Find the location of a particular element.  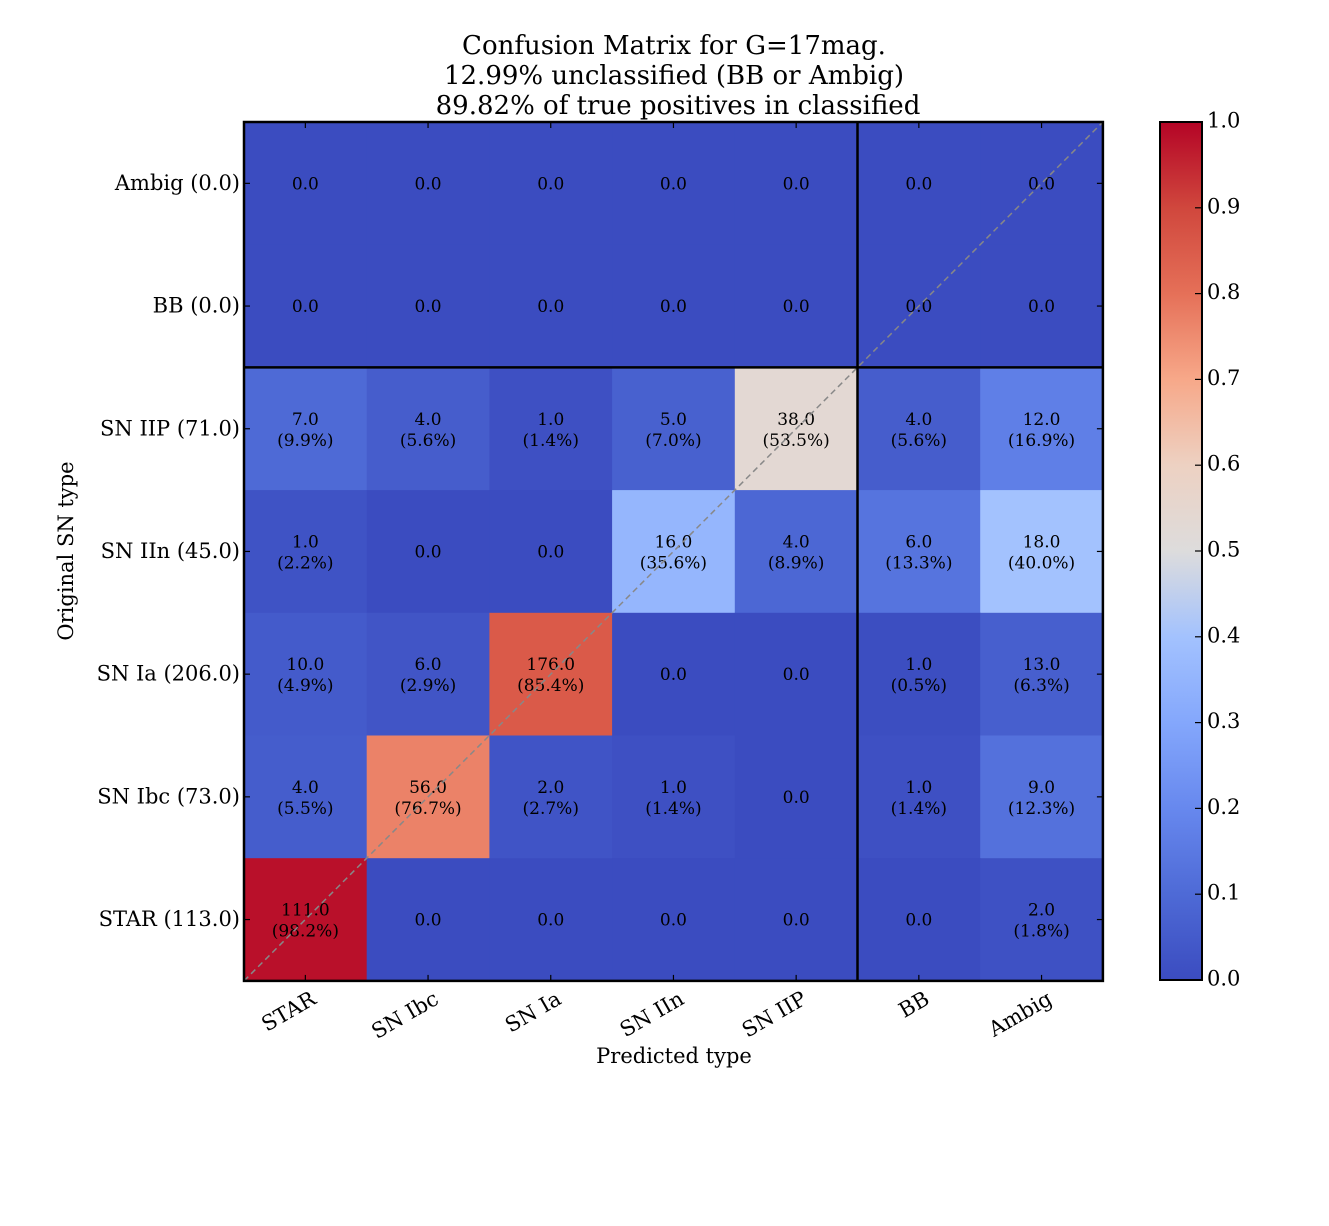

cell-value-label: (12.3%) is located at coordinates (1041, 809).